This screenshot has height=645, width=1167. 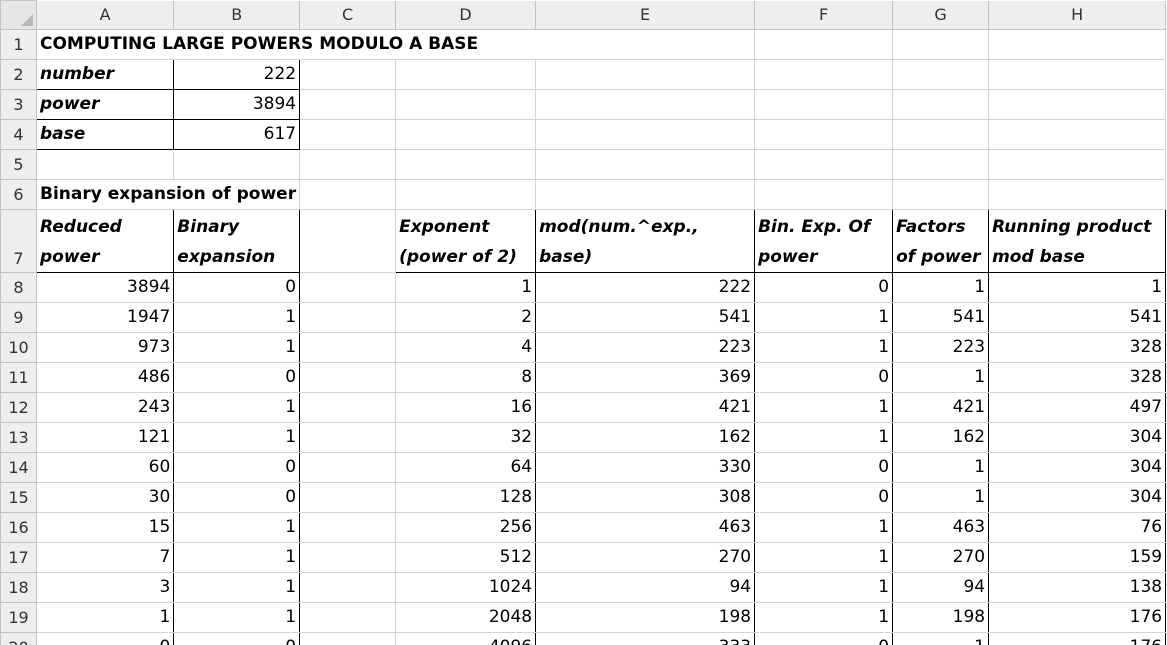 I want to click on cell-g6, so click(x=941, y=194).